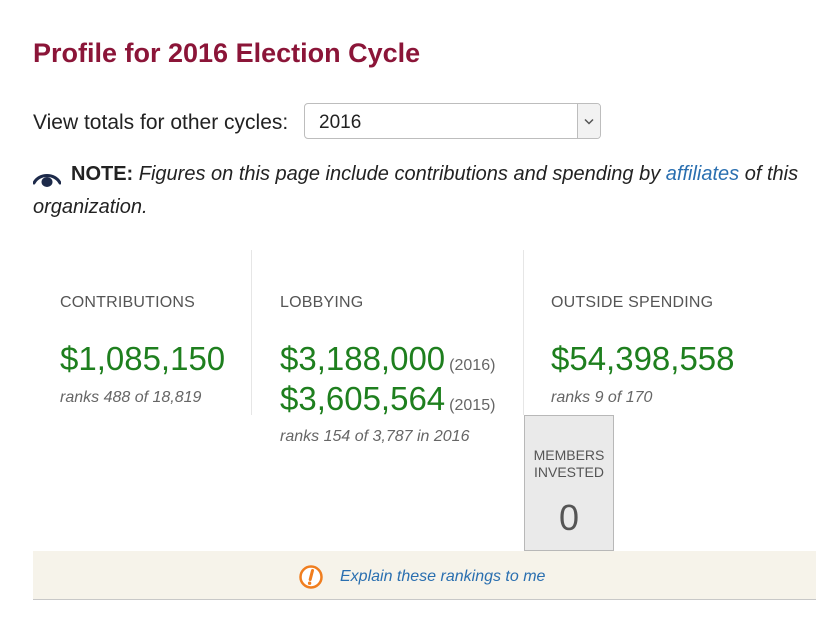  Describe the element at coordinates (311, 577) in the screenshot. I see `warning-icon` at that location.